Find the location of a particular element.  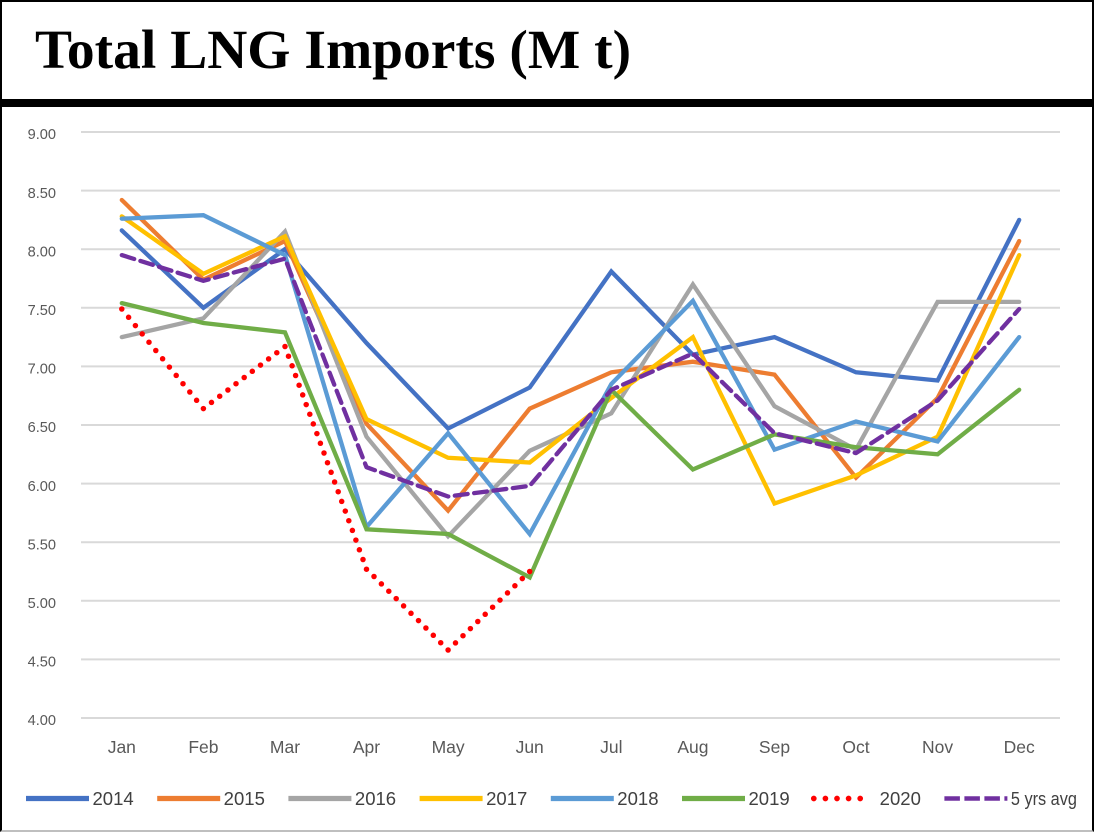

svg-text: 2019 is located at coordinates (769, 799).